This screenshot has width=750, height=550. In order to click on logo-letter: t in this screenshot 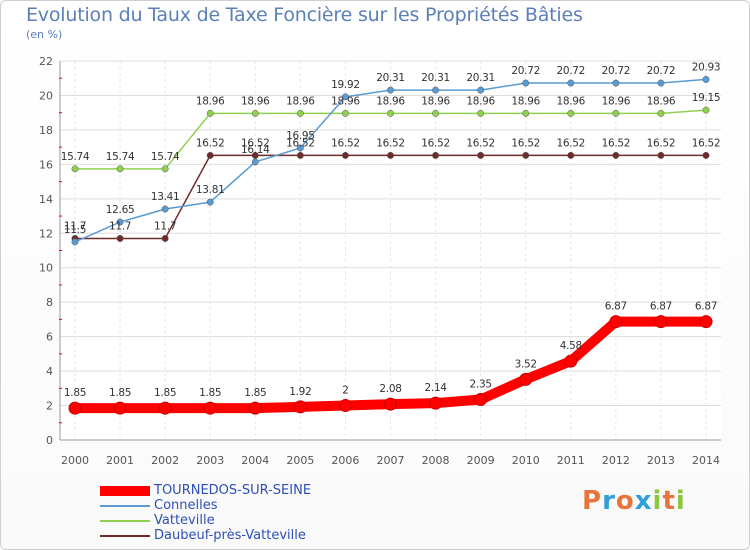, I will do `click(669, 501)`.